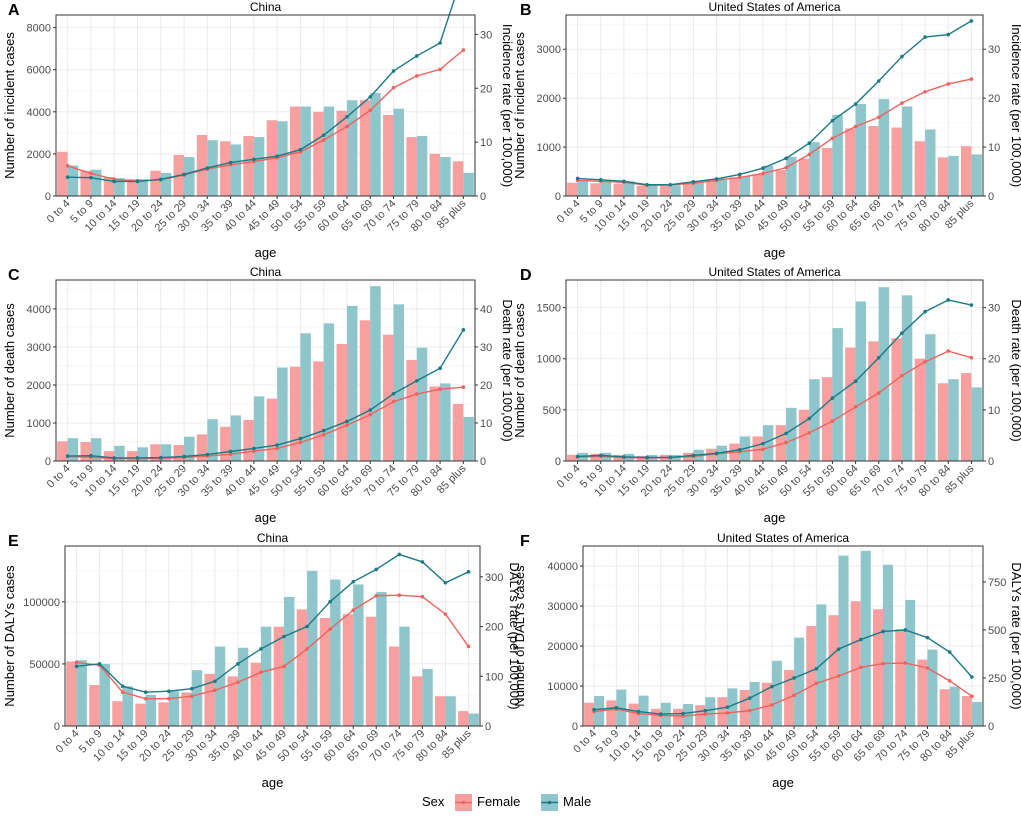 The width and height of the screenshot is (1021, 818). What do you see at coordinates (526, 10) in the screenshot?
I see `panel-letter: B` at bounding box center [526, 10].